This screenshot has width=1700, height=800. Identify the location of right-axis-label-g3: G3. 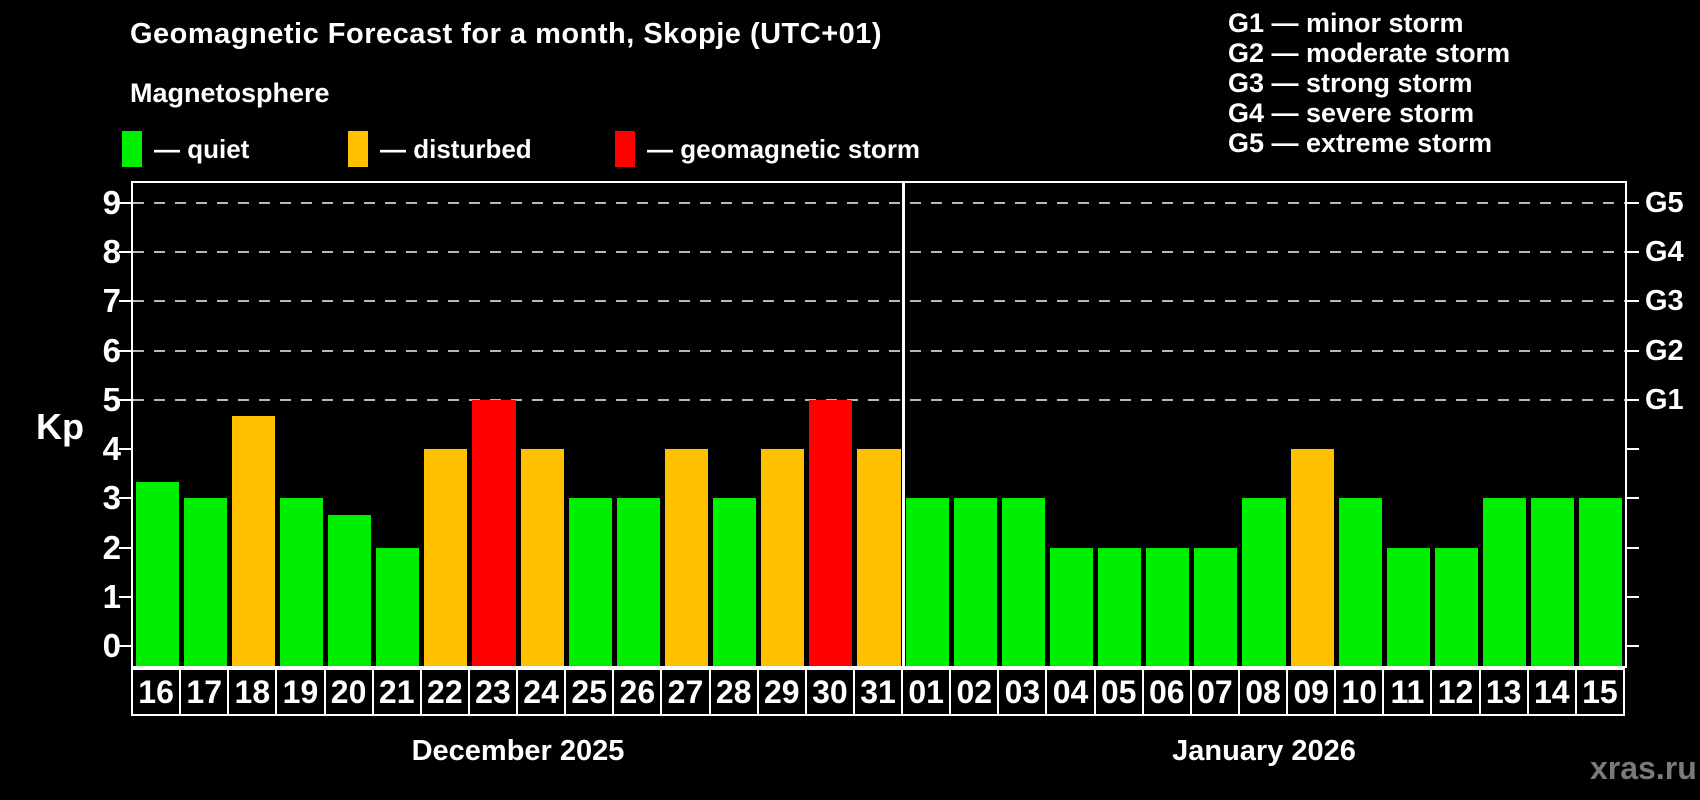
(1664, 301).